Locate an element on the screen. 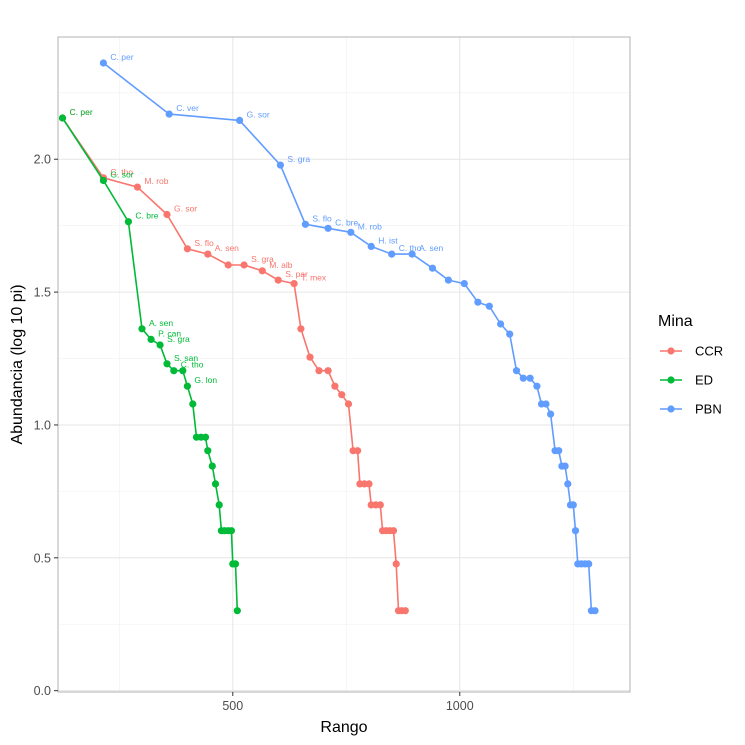 This screenshot has width=745, height=745. point-label-ed: A. sen is located at coordinates (161, 323).